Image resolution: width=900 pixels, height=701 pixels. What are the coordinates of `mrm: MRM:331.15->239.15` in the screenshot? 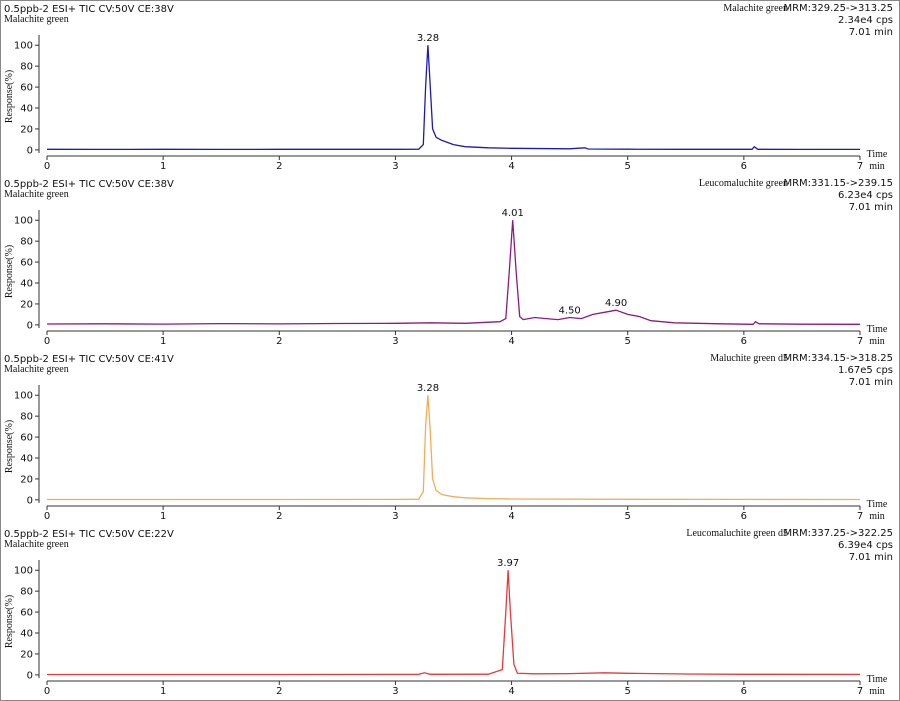 It's located at (838, 183).